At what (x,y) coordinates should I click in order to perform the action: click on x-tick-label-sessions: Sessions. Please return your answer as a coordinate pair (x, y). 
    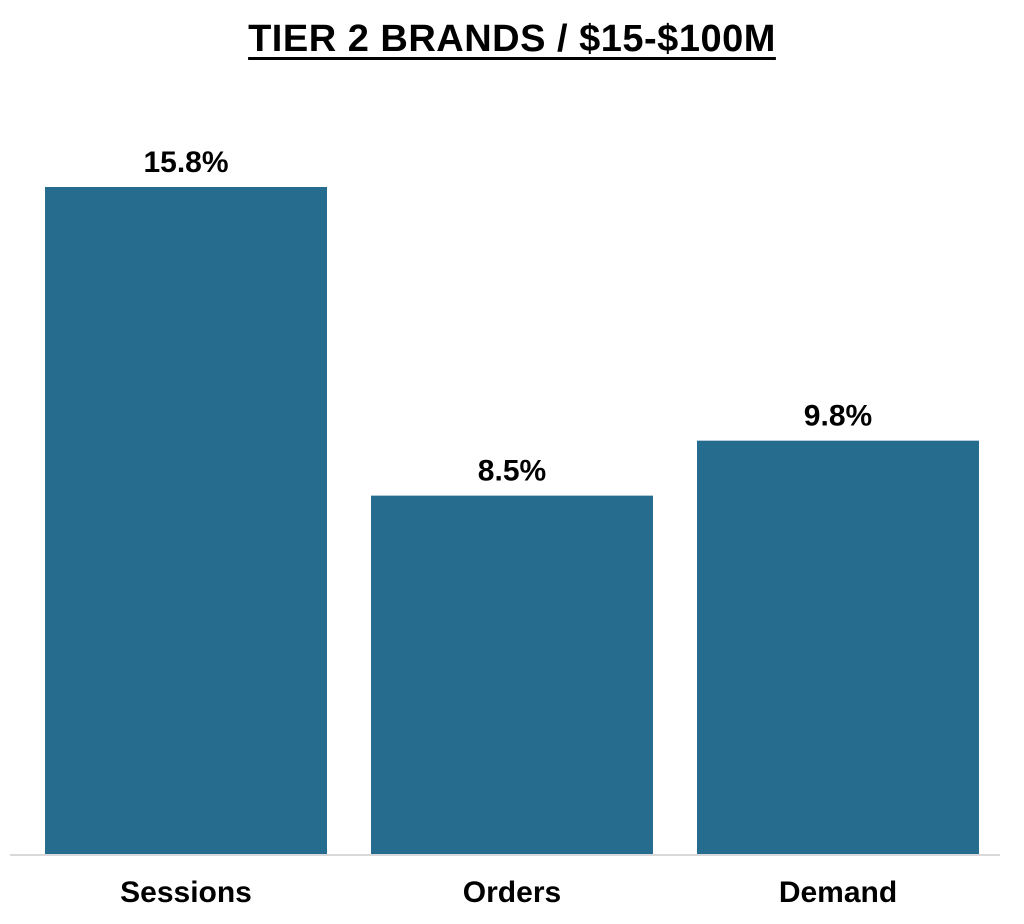
    Looking at the image, I should click on (186, 892).